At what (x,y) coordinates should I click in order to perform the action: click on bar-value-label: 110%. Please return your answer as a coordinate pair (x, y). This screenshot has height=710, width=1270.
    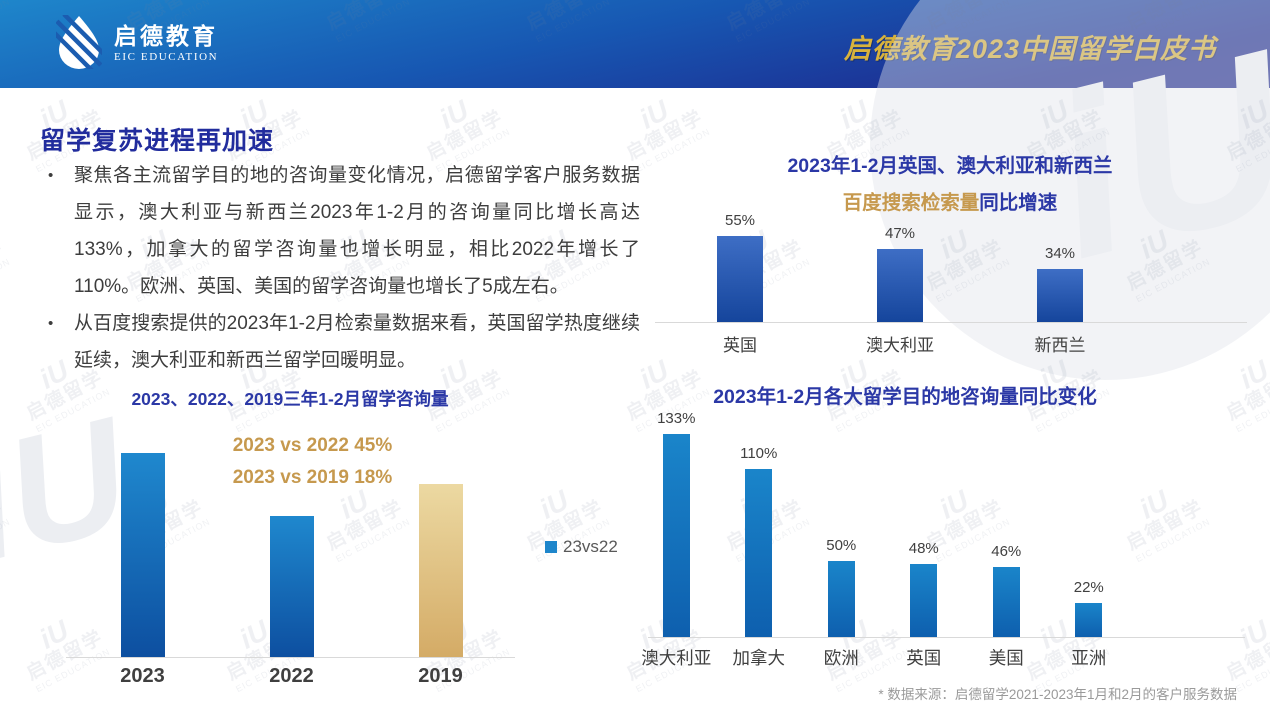
    Looking at the image, I should click on (759, 453).